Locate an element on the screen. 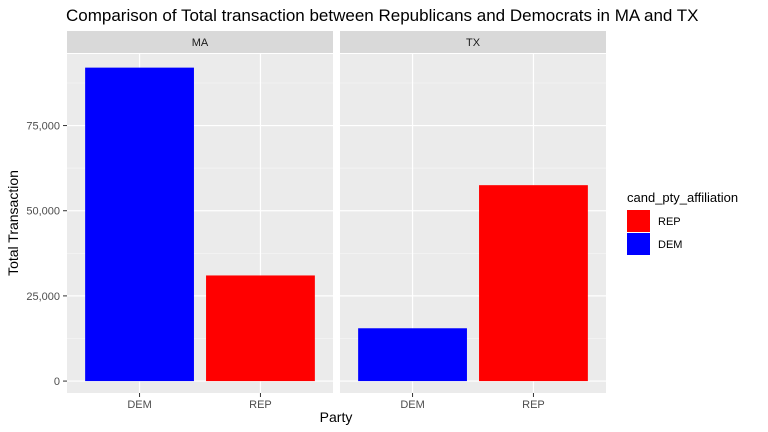 This screenshot has width=768, height=432. x-ticks-ma: DEM REP is located at coordinates (199, 402).